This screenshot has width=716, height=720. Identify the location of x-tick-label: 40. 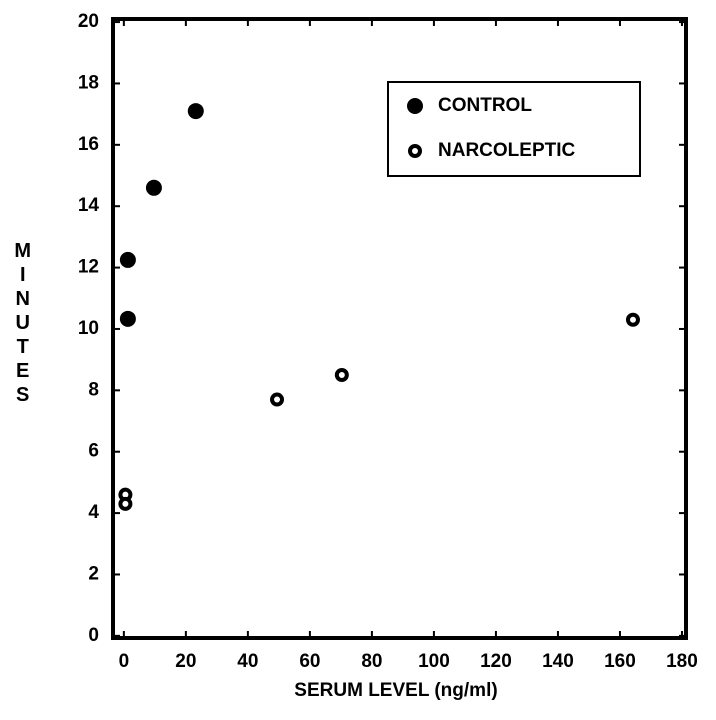
(247, 661).